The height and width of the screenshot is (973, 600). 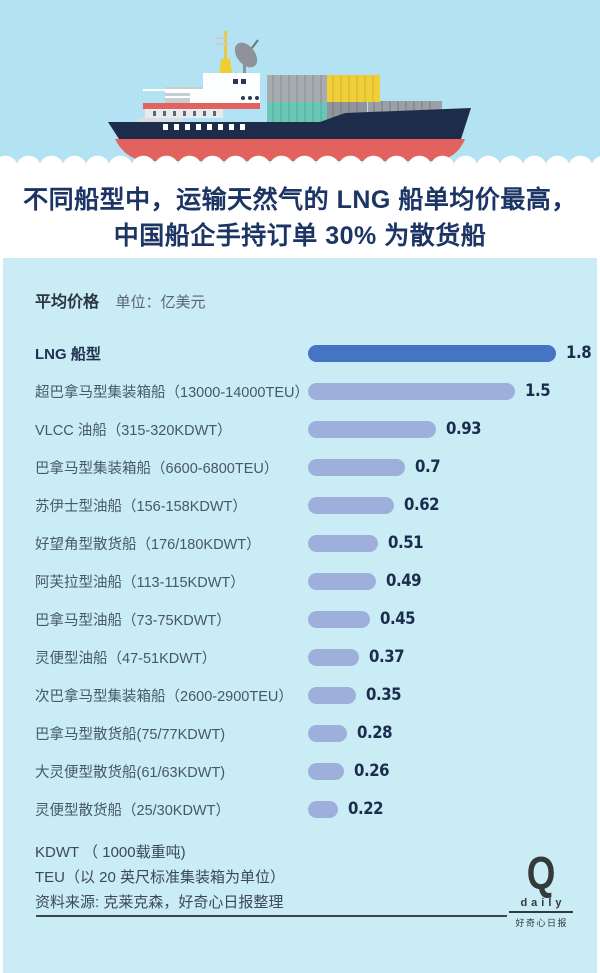 I want to click on chart-row: 苏伊士型油船（156-158KDWT） 0.62, so click(x=300, y=505).